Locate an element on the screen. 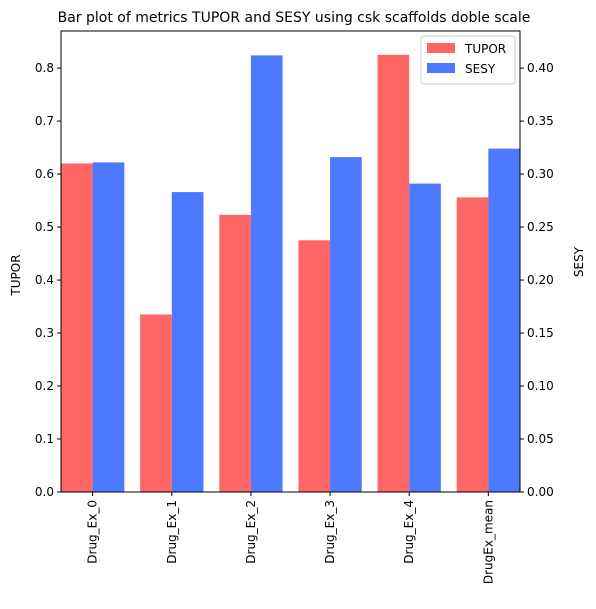  left-tick-label: 0.0 is located at coordinates (44, 492).